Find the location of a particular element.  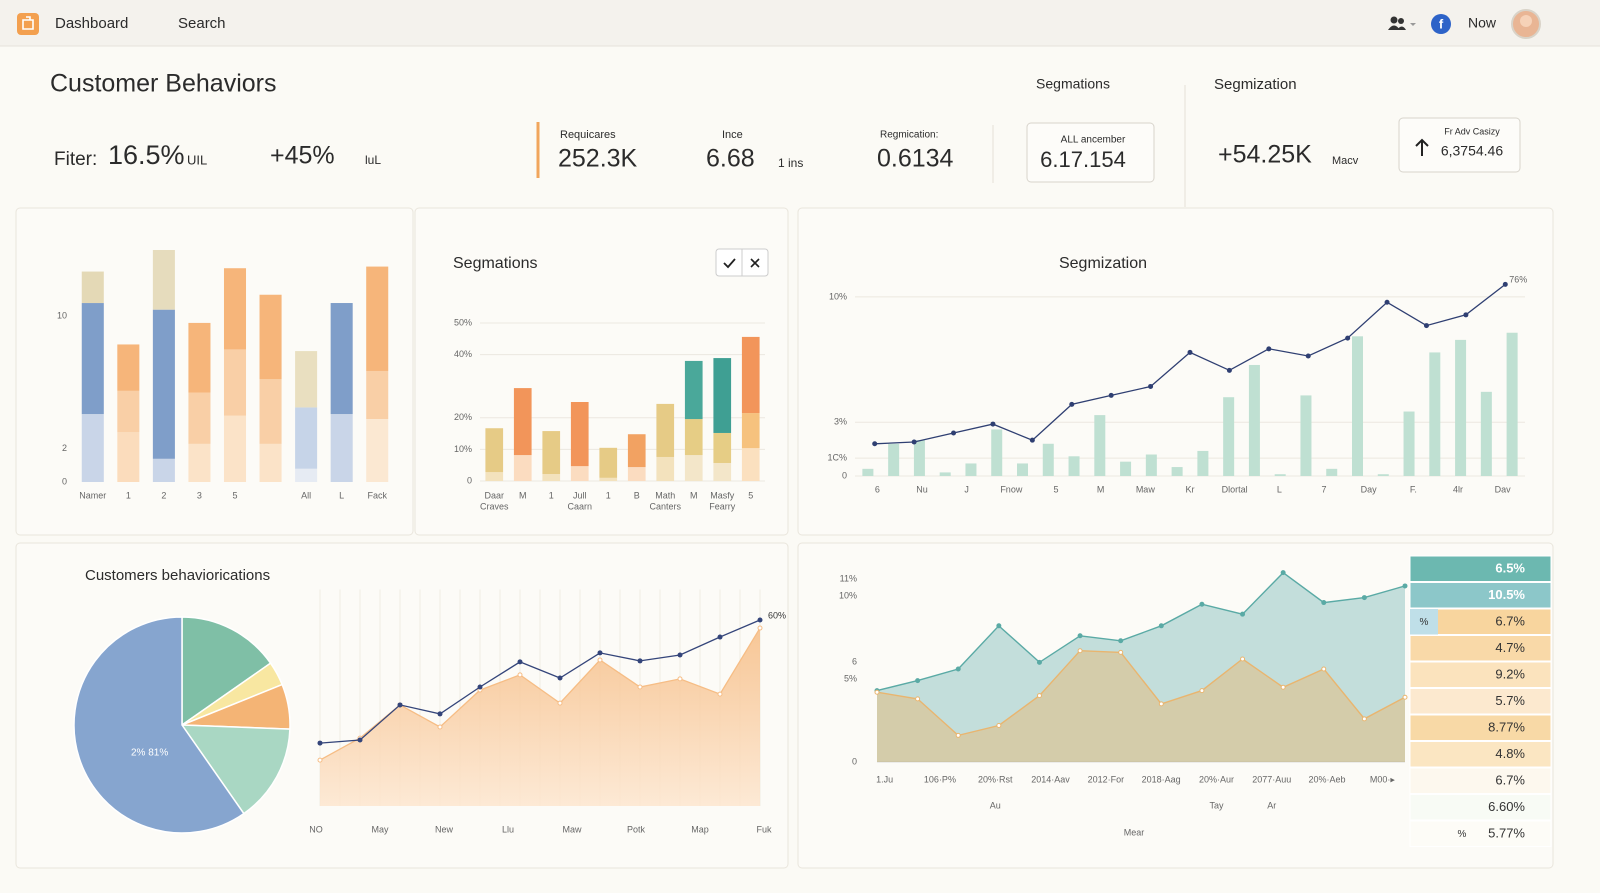

y-tick-label: 10 is located at coordinates (62, 316).